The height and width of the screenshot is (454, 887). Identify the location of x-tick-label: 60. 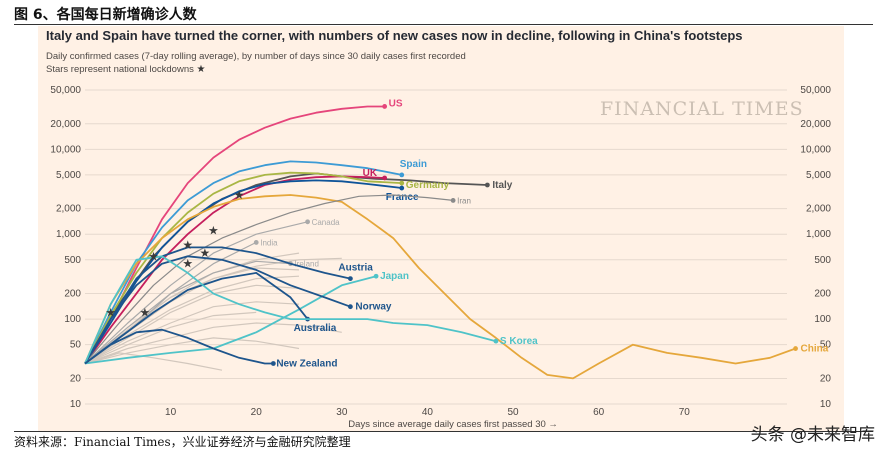
(599, 412).